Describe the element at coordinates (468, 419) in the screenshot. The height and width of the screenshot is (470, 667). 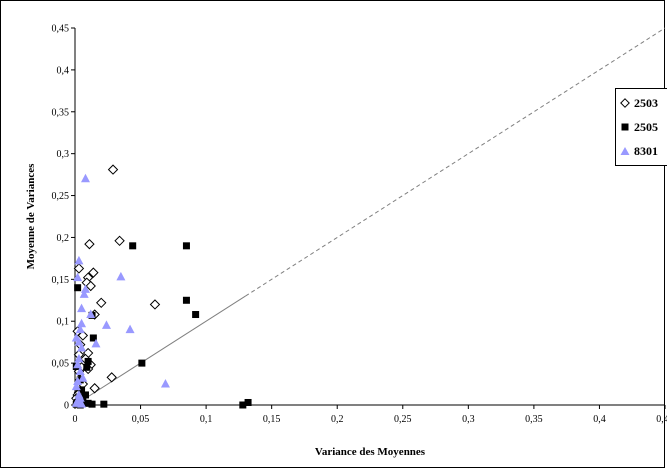
I see `x-tick-label: 0,3` at that location.